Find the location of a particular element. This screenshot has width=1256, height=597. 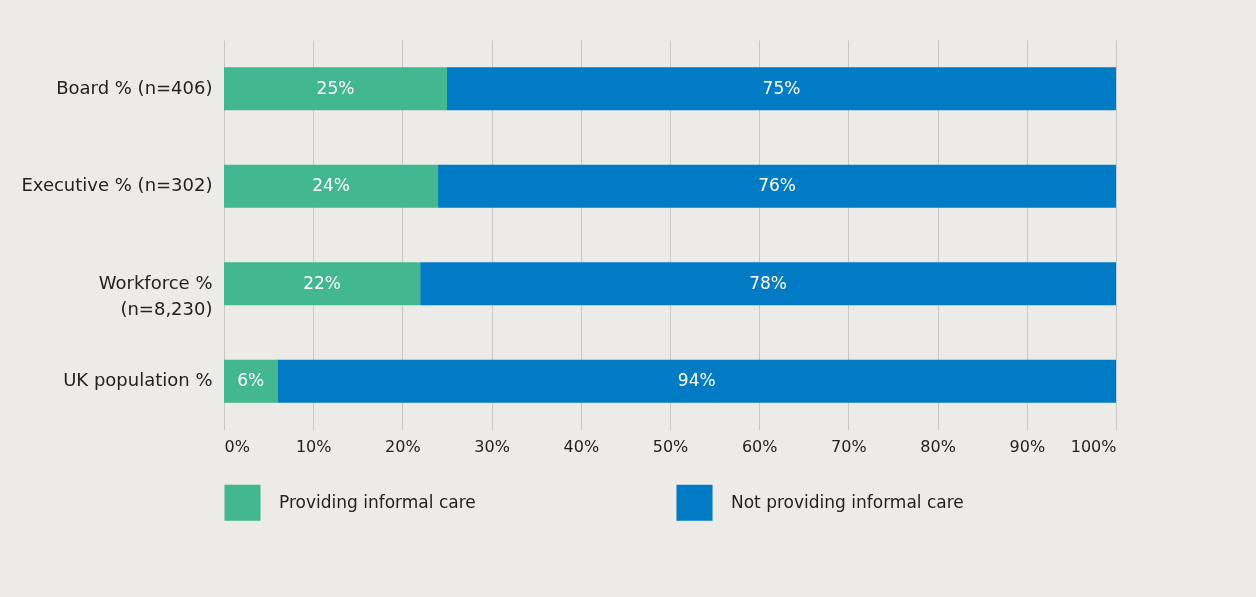

data-label: 76% is located at coordinates (777, 185).